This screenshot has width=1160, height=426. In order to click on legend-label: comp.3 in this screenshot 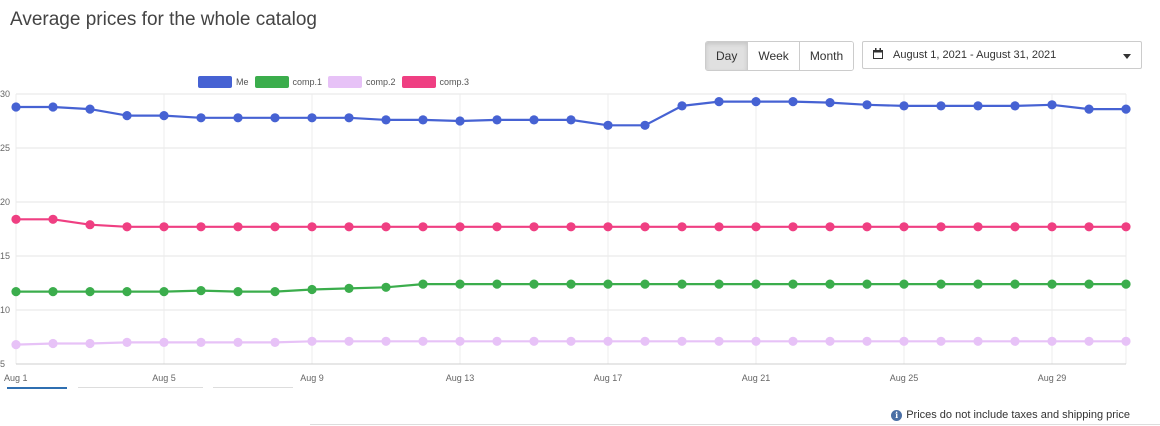, I will do `click(454, 82)`.